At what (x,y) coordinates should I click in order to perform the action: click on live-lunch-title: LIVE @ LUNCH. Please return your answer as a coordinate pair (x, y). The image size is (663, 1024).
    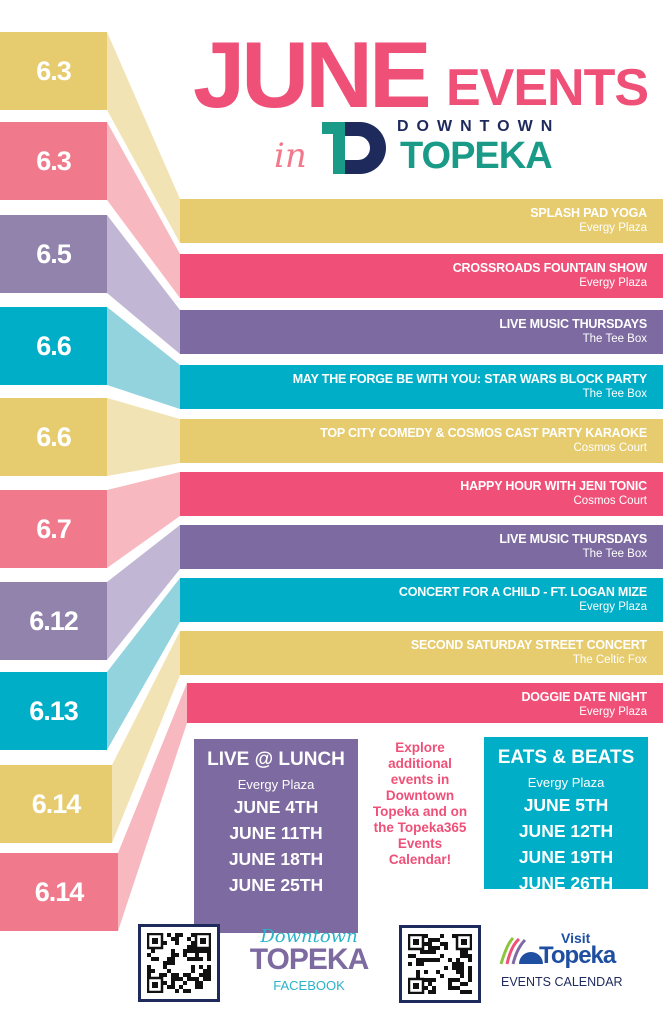
    Looking at the image, I should click on (276, 759).